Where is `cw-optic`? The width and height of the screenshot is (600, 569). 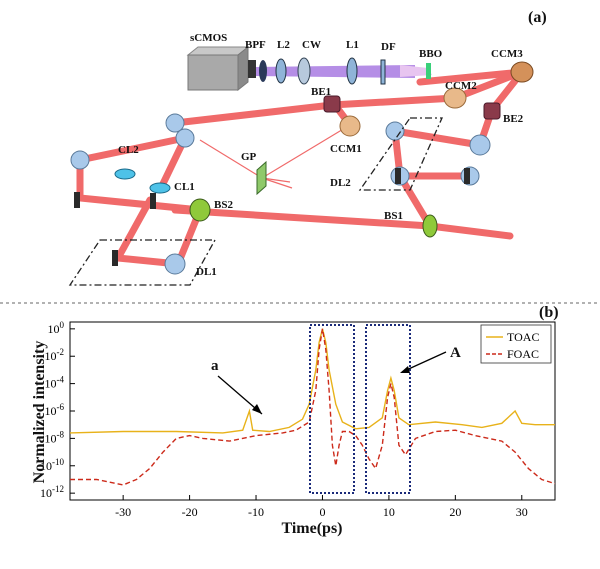 cw-optic is located at coordinates (304, 71).